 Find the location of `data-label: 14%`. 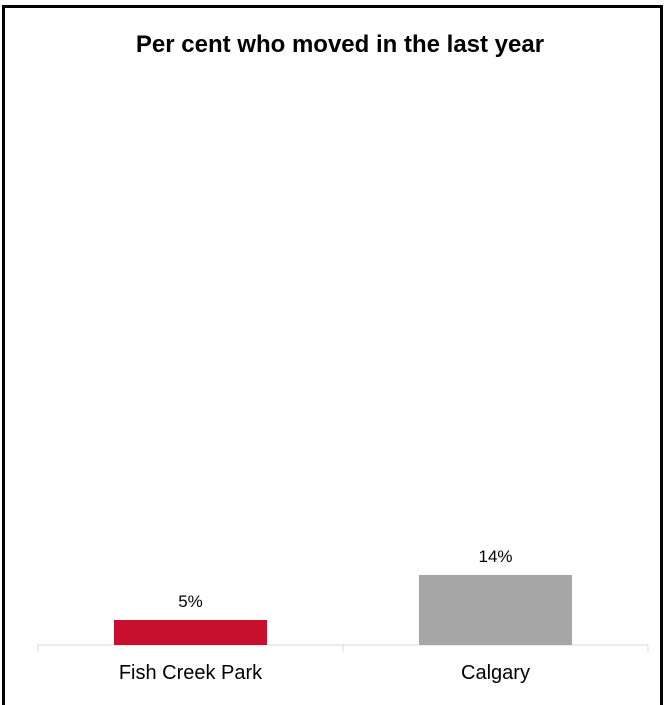

data-label: 14% is located at coordinates (495, 556).